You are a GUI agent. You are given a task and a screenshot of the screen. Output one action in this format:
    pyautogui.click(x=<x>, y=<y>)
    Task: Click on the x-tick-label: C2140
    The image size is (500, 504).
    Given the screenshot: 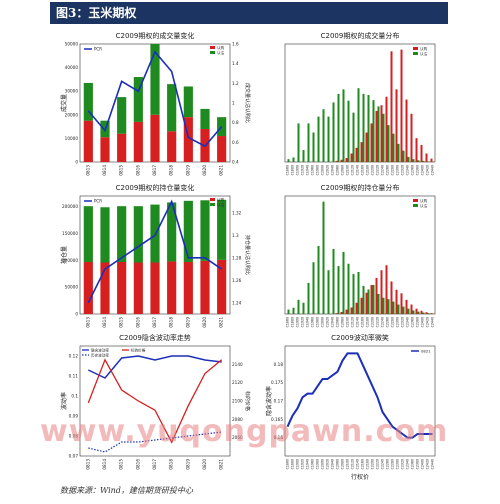 What is the action you would take?
    pyautogui.click(x=358, y=322)
    